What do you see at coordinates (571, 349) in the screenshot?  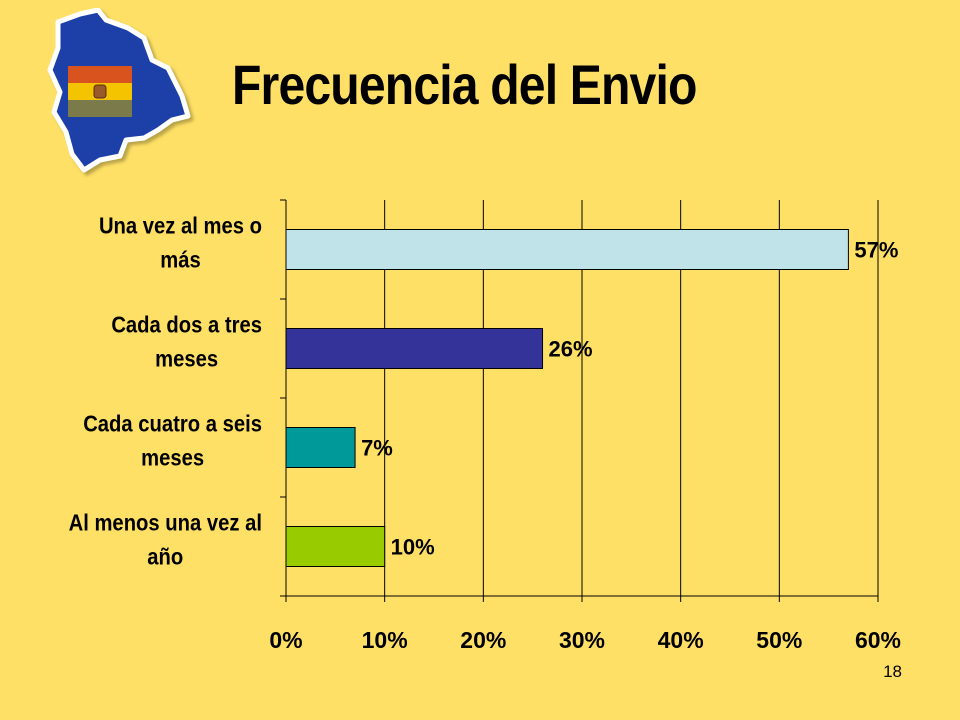 I see `data-label: 26%` at bounding box center [571, 349].